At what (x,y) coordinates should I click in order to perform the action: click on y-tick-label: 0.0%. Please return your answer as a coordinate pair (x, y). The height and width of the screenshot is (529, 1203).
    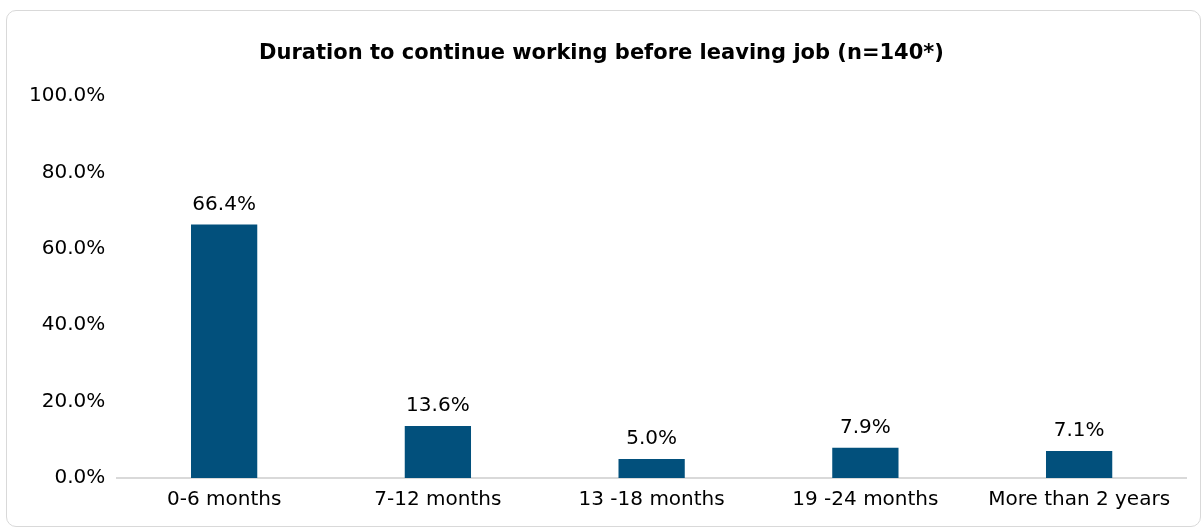
    Looking at the image, I should click on (80, 476).